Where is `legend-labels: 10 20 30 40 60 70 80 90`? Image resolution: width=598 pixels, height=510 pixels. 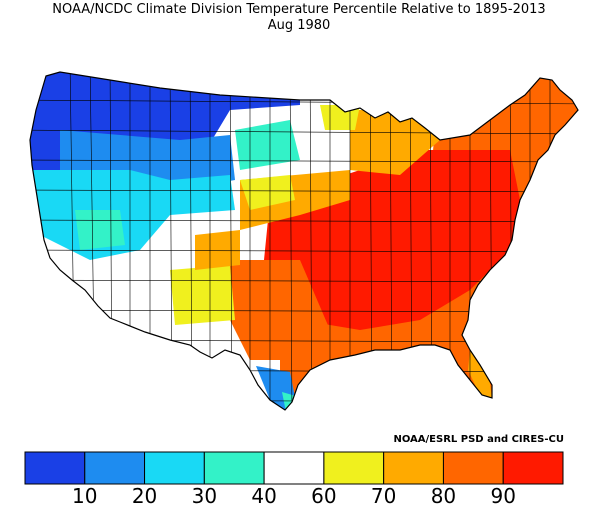 legend-labels: 10 20 30 40 60 70 80 90 is located at coordinates (299, 497).